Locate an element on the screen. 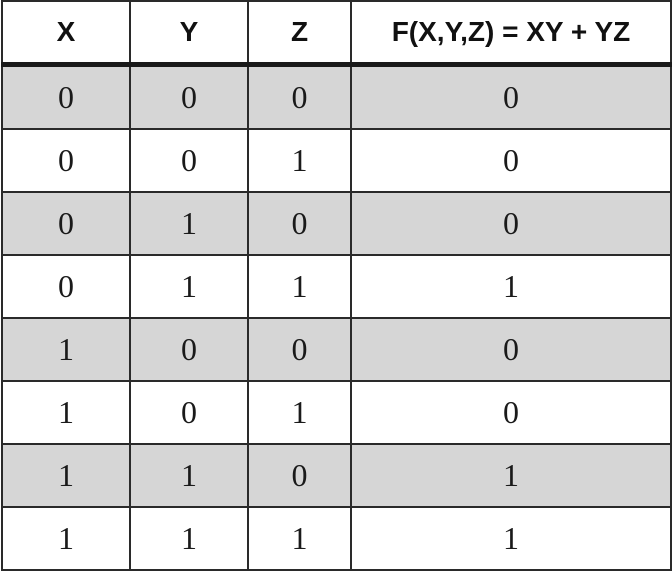 The image size is (672, 571). table-row: 1 0 1 0 is located at coordinates (336, 412).